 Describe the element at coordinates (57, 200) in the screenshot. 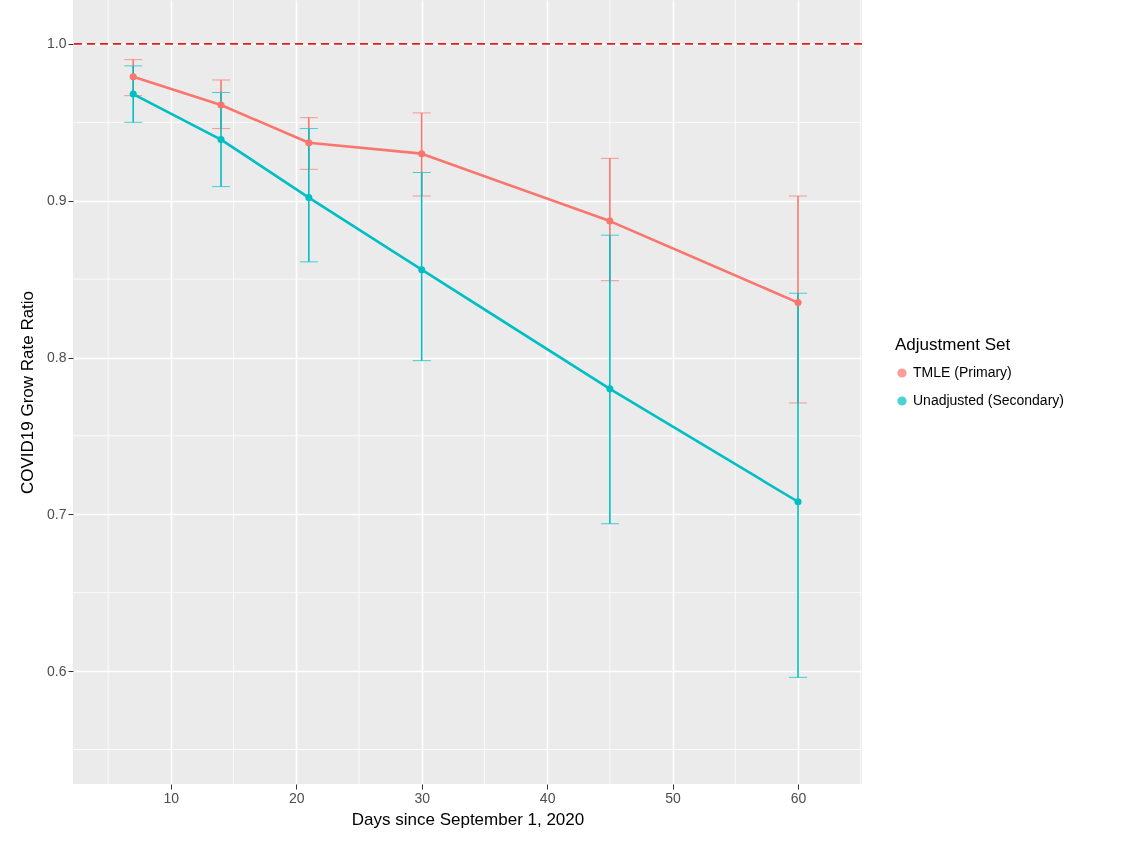

I see `y-tick-label: 0.9` at that location.